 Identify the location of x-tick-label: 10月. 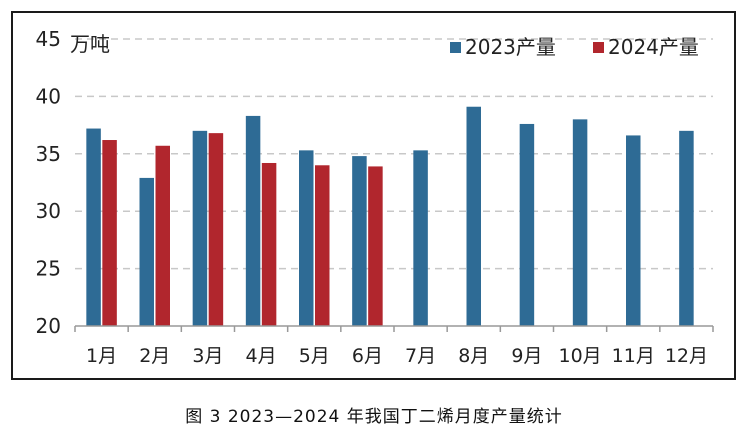
(579, 356).